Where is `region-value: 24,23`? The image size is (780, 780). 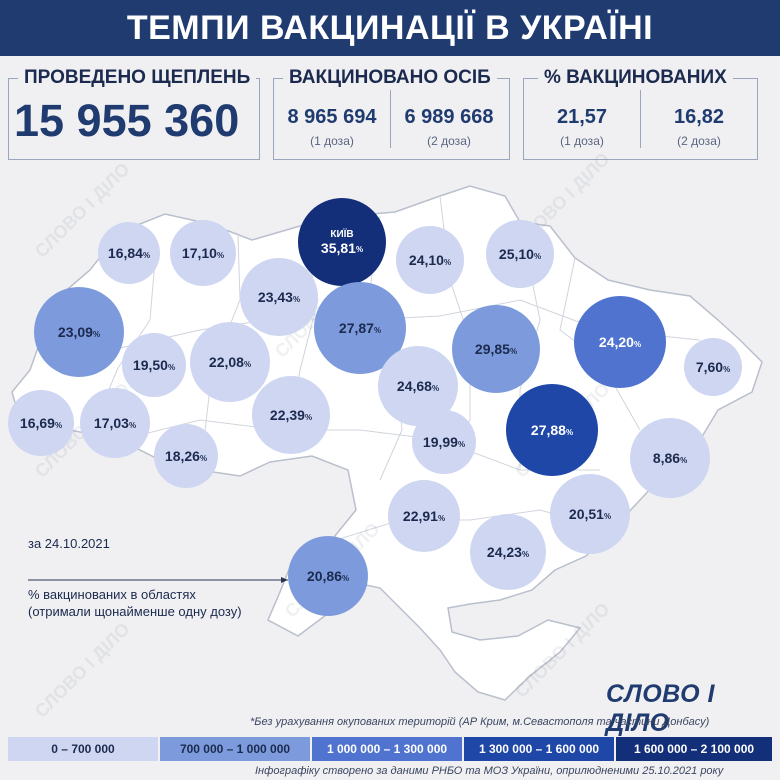
region-value: 24,23 is located at coordinates (504, 552).